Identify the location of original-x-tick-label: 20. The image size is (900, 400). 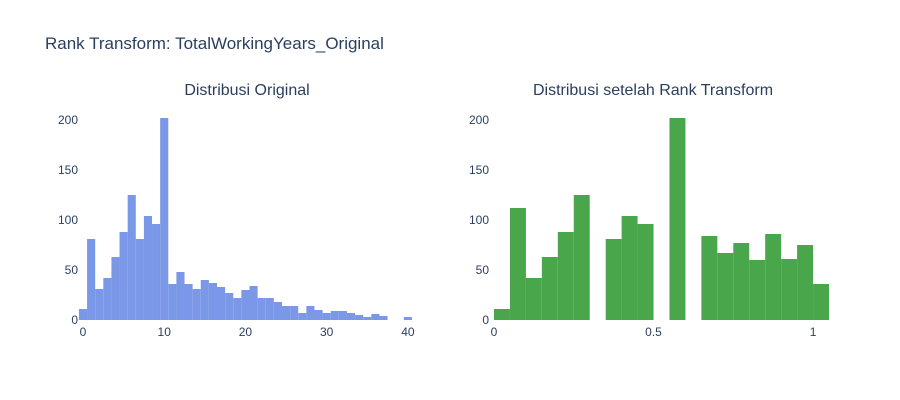
(246, 332).